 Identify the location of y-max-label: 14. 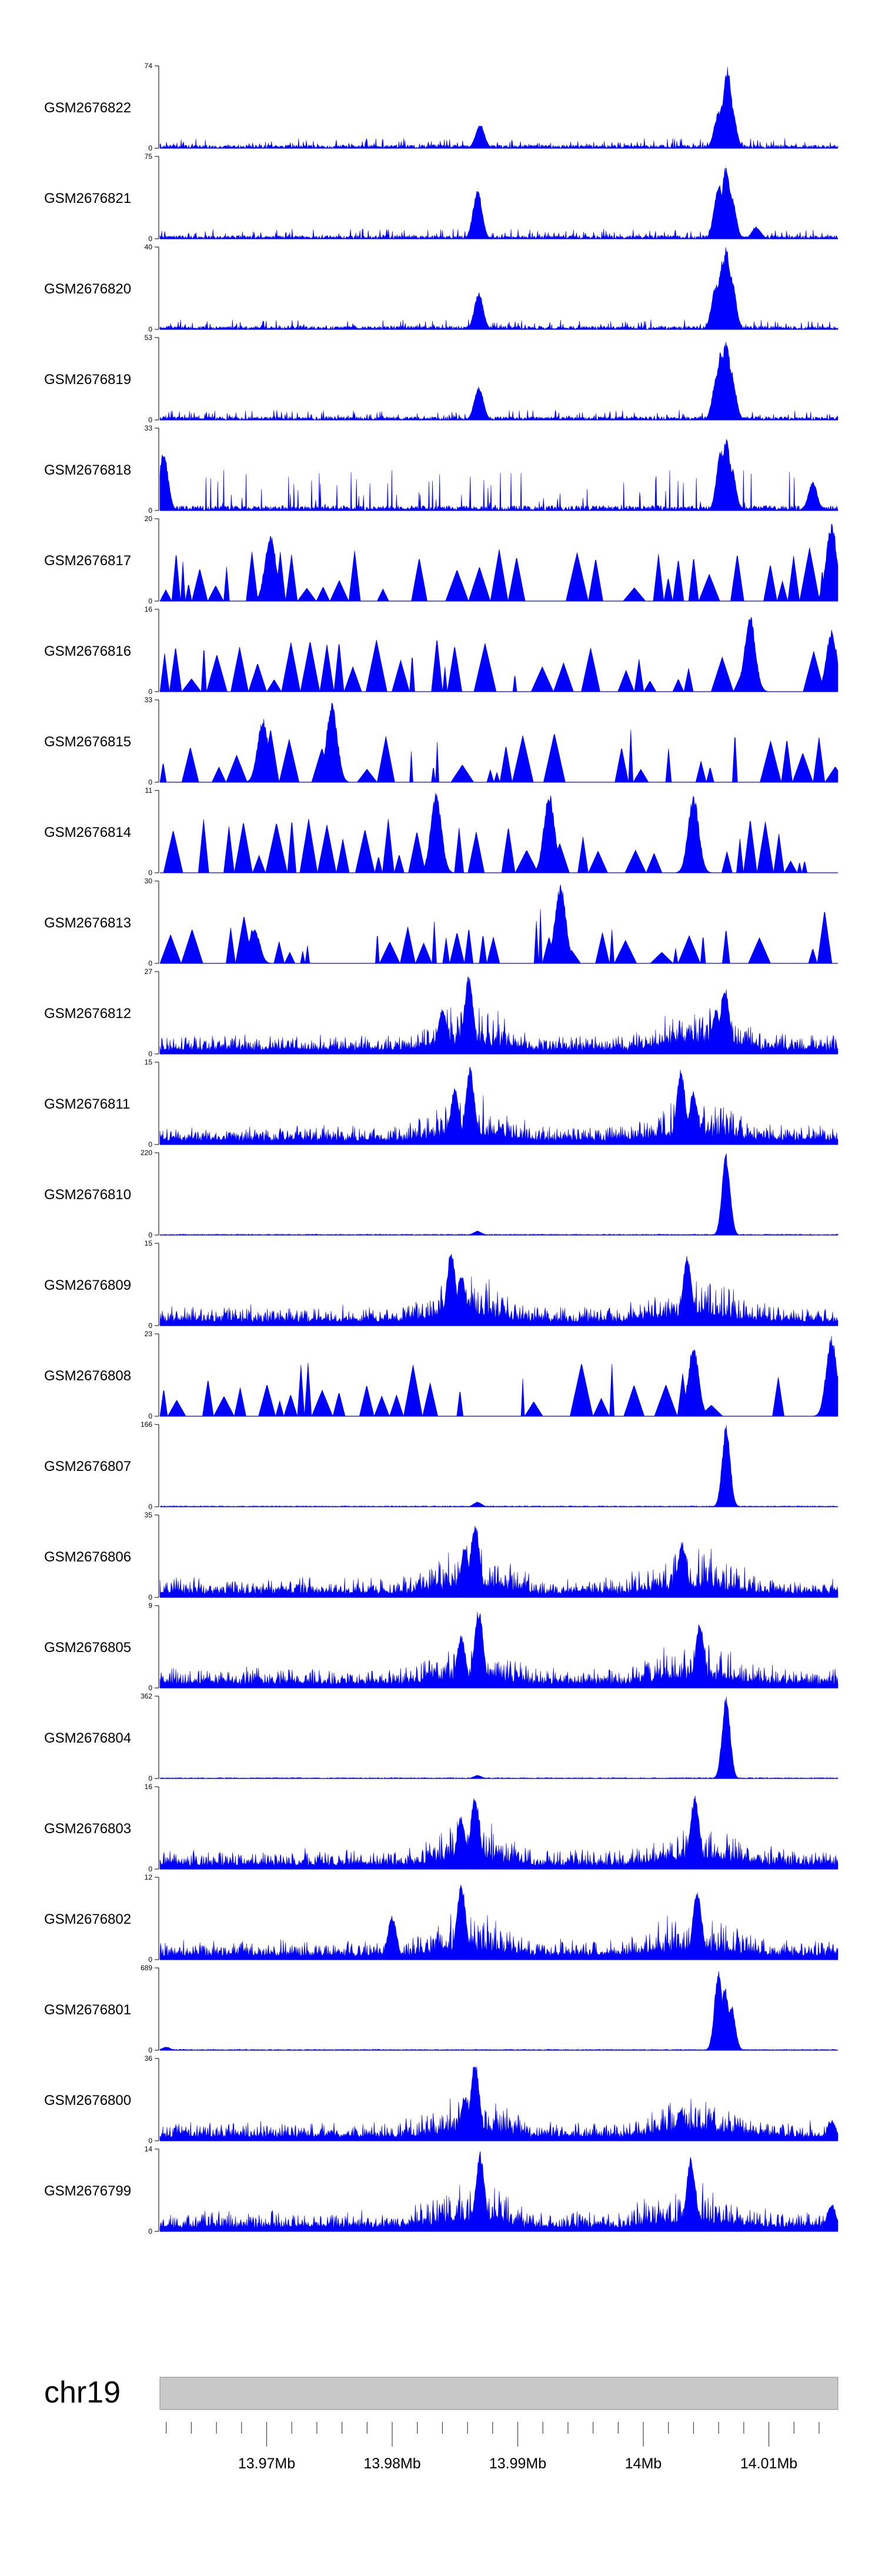
(149, 2149).